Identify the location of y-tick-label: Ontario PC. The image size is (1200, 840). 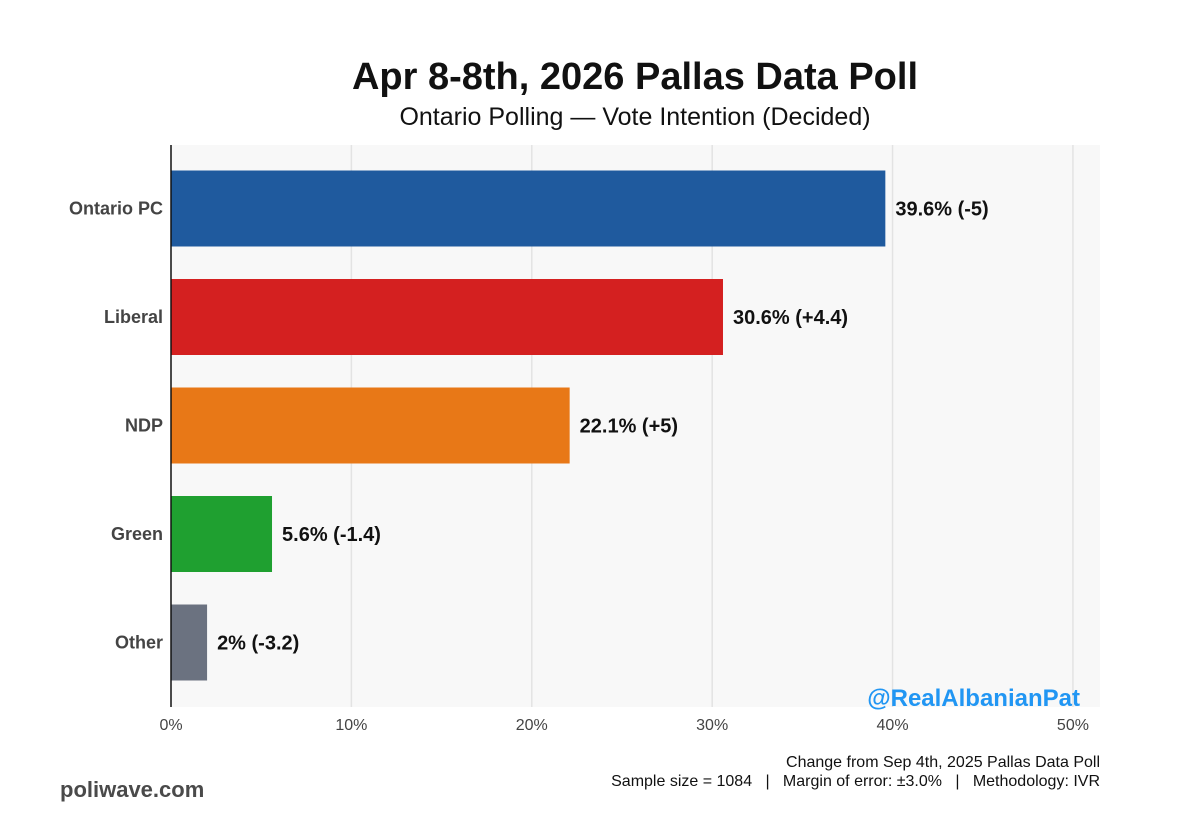
(116, 209).